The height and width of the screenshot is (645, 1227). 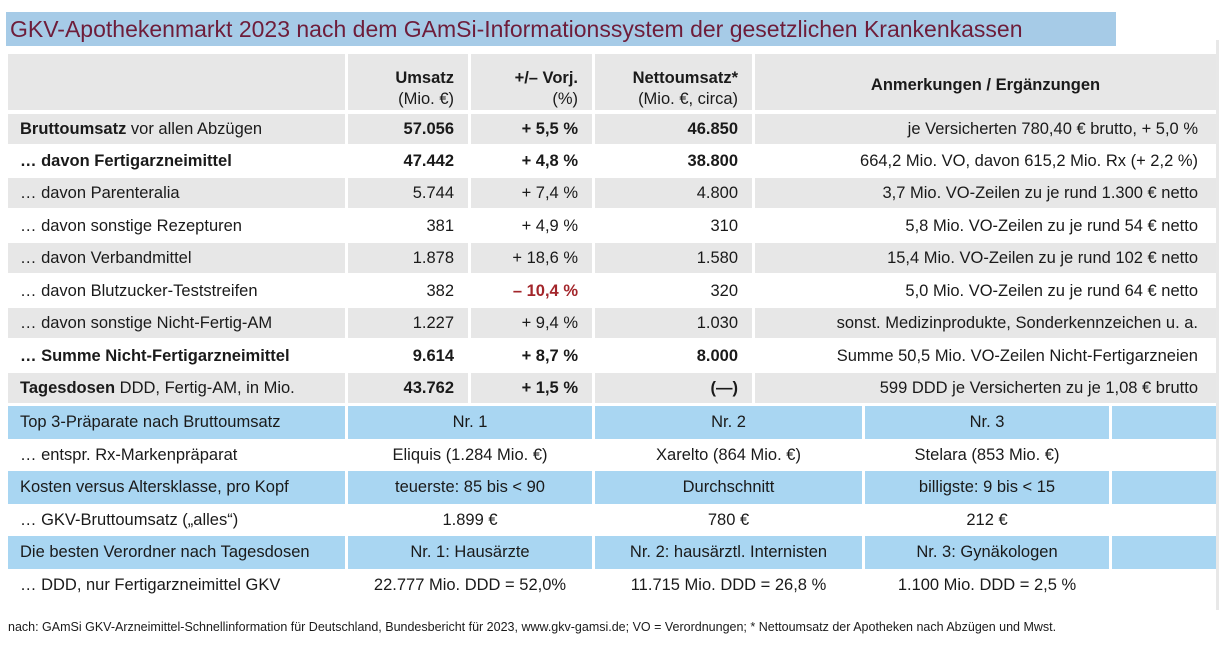 I want to click on section-col-2: Durchschnitt, so click(x=728, y=487).